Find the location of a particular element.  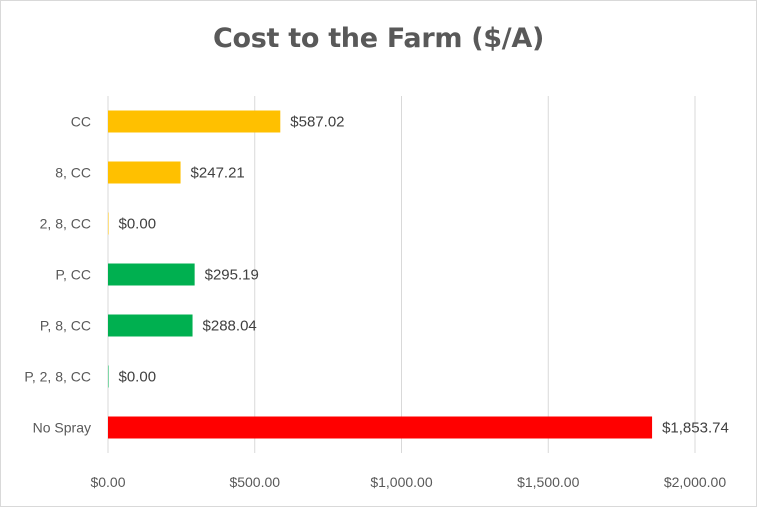

bar-8-cc is located at coordinates (144, 172).